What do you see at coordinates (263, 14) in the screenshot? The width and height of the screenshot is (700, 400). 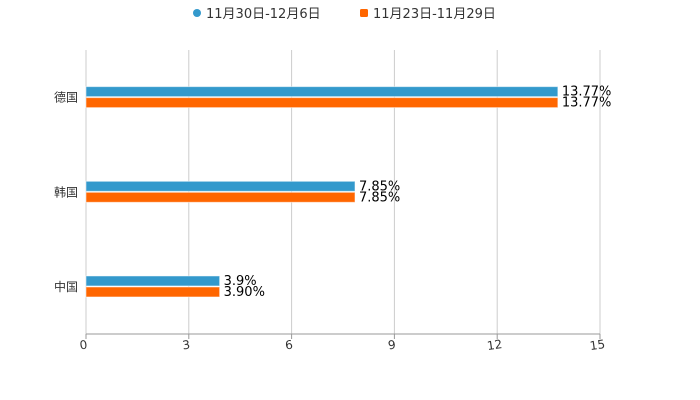 I see `legend-label: 11月30日-12月6日` at bounding box center [263, 14].